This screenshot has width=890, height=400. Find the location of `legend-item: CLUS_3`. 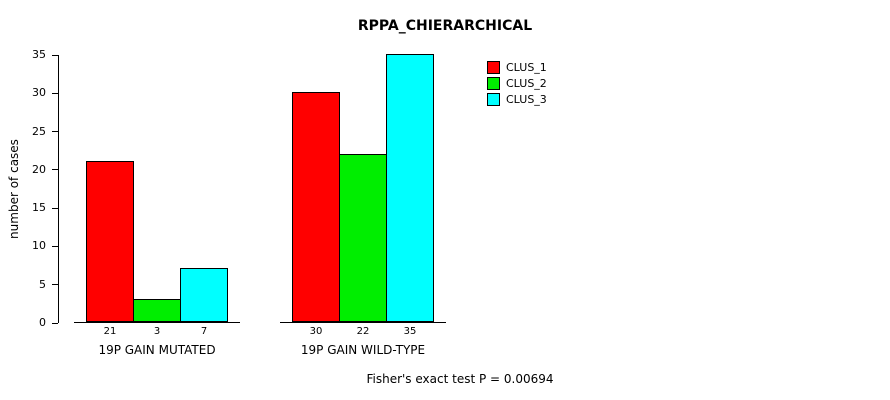

legend-item: CLUS_3 is located at coordinates (517, 99).